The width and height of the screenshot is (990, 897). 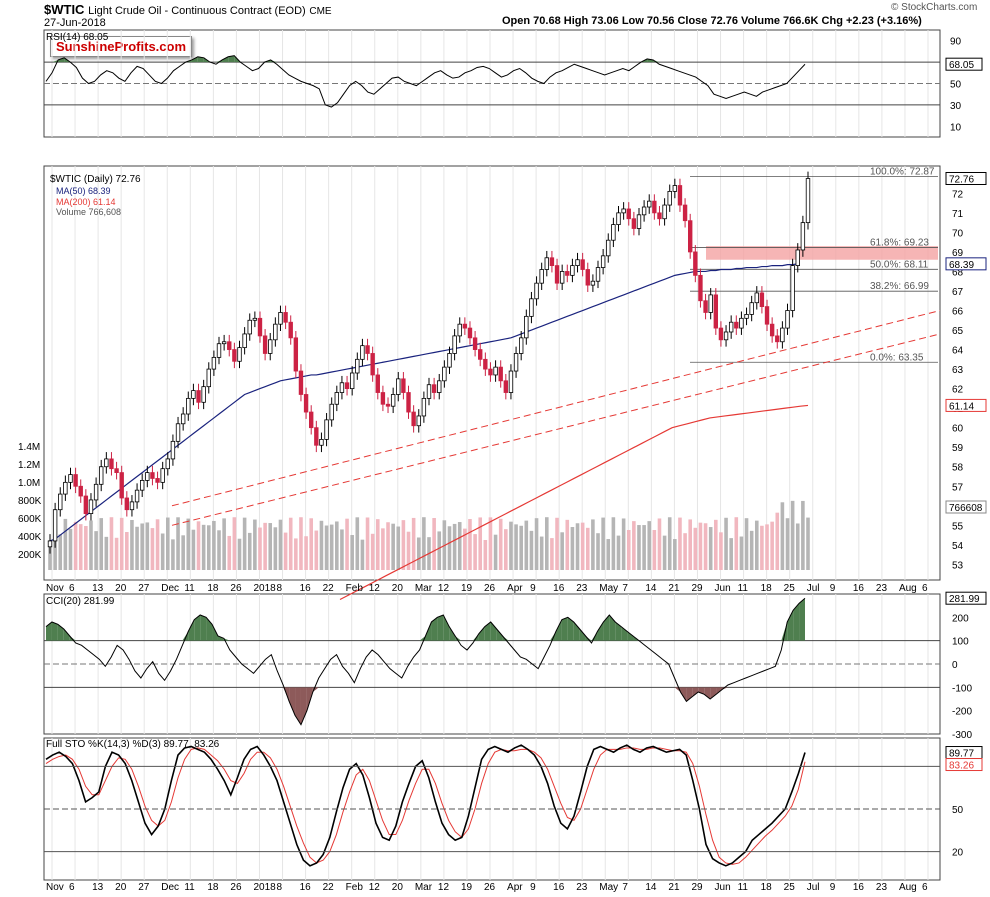 What do you see at coordinates (899, 286) in the screenshot?
I see `fib-level-label: 38.2%: 66.99` at bounding box center [899, 286].